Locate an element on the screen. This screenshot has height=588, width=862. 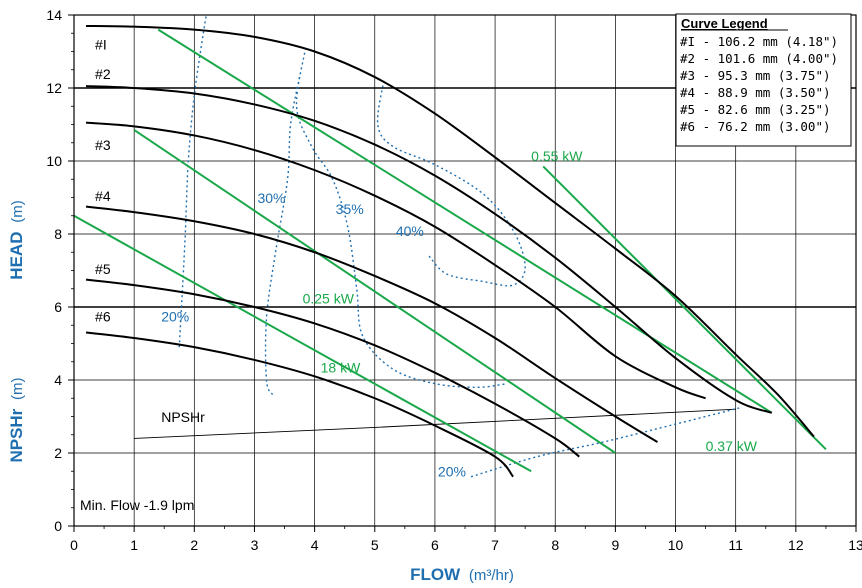
efficiency-label: 40% is located at coordinates (410, 231).